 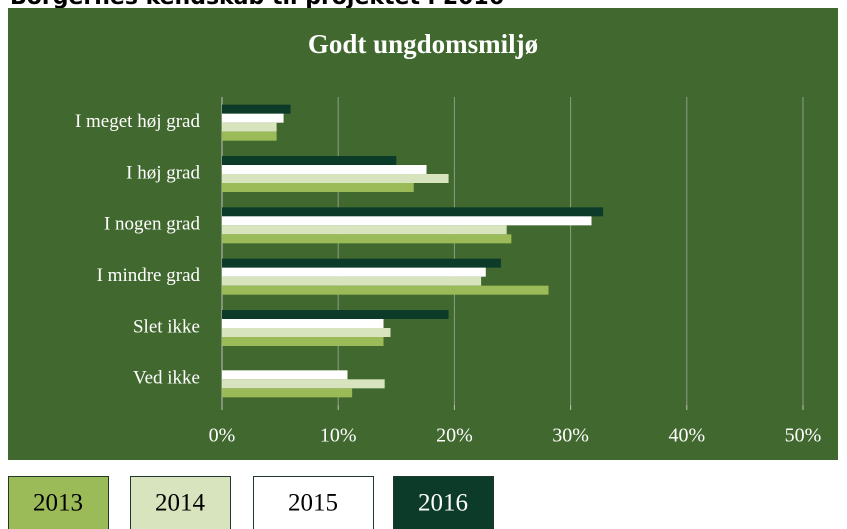 What do you see at coordinates (570, 436) in the screenshot?
I see `x-tick-label: 30%` at bounding box center [570, 436].